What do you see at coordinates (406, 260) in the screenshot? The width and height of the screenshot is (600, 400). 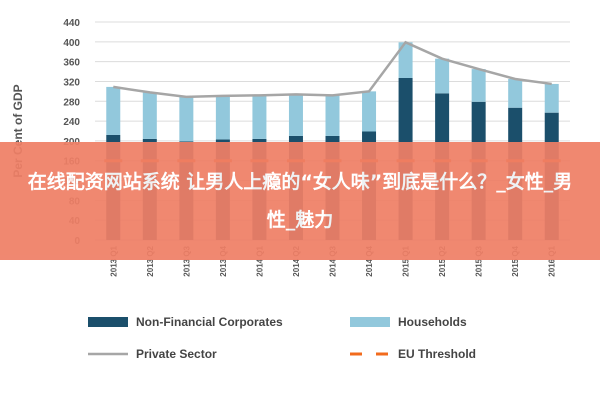 I see `x-tick-label: 2015 Q1` at bounding box center [406, 260].